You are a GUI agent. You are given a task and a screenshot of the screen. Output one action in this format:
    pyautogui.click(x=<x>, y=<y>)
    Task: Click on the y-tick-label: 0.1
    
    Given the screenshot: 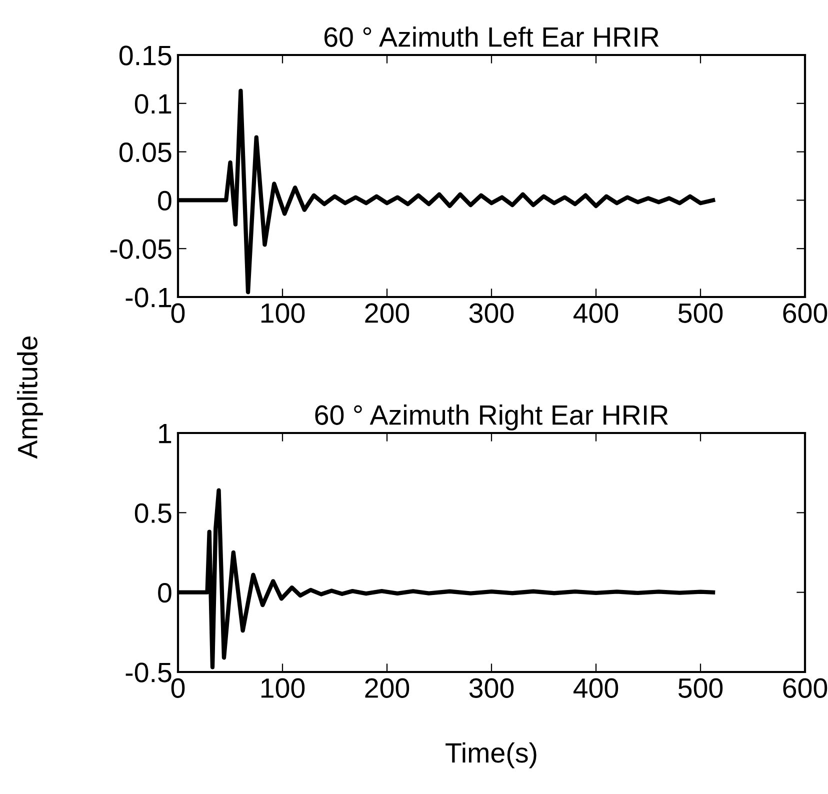 What is the action you would take?
    pyautogui.click(x=153, y=104)
    